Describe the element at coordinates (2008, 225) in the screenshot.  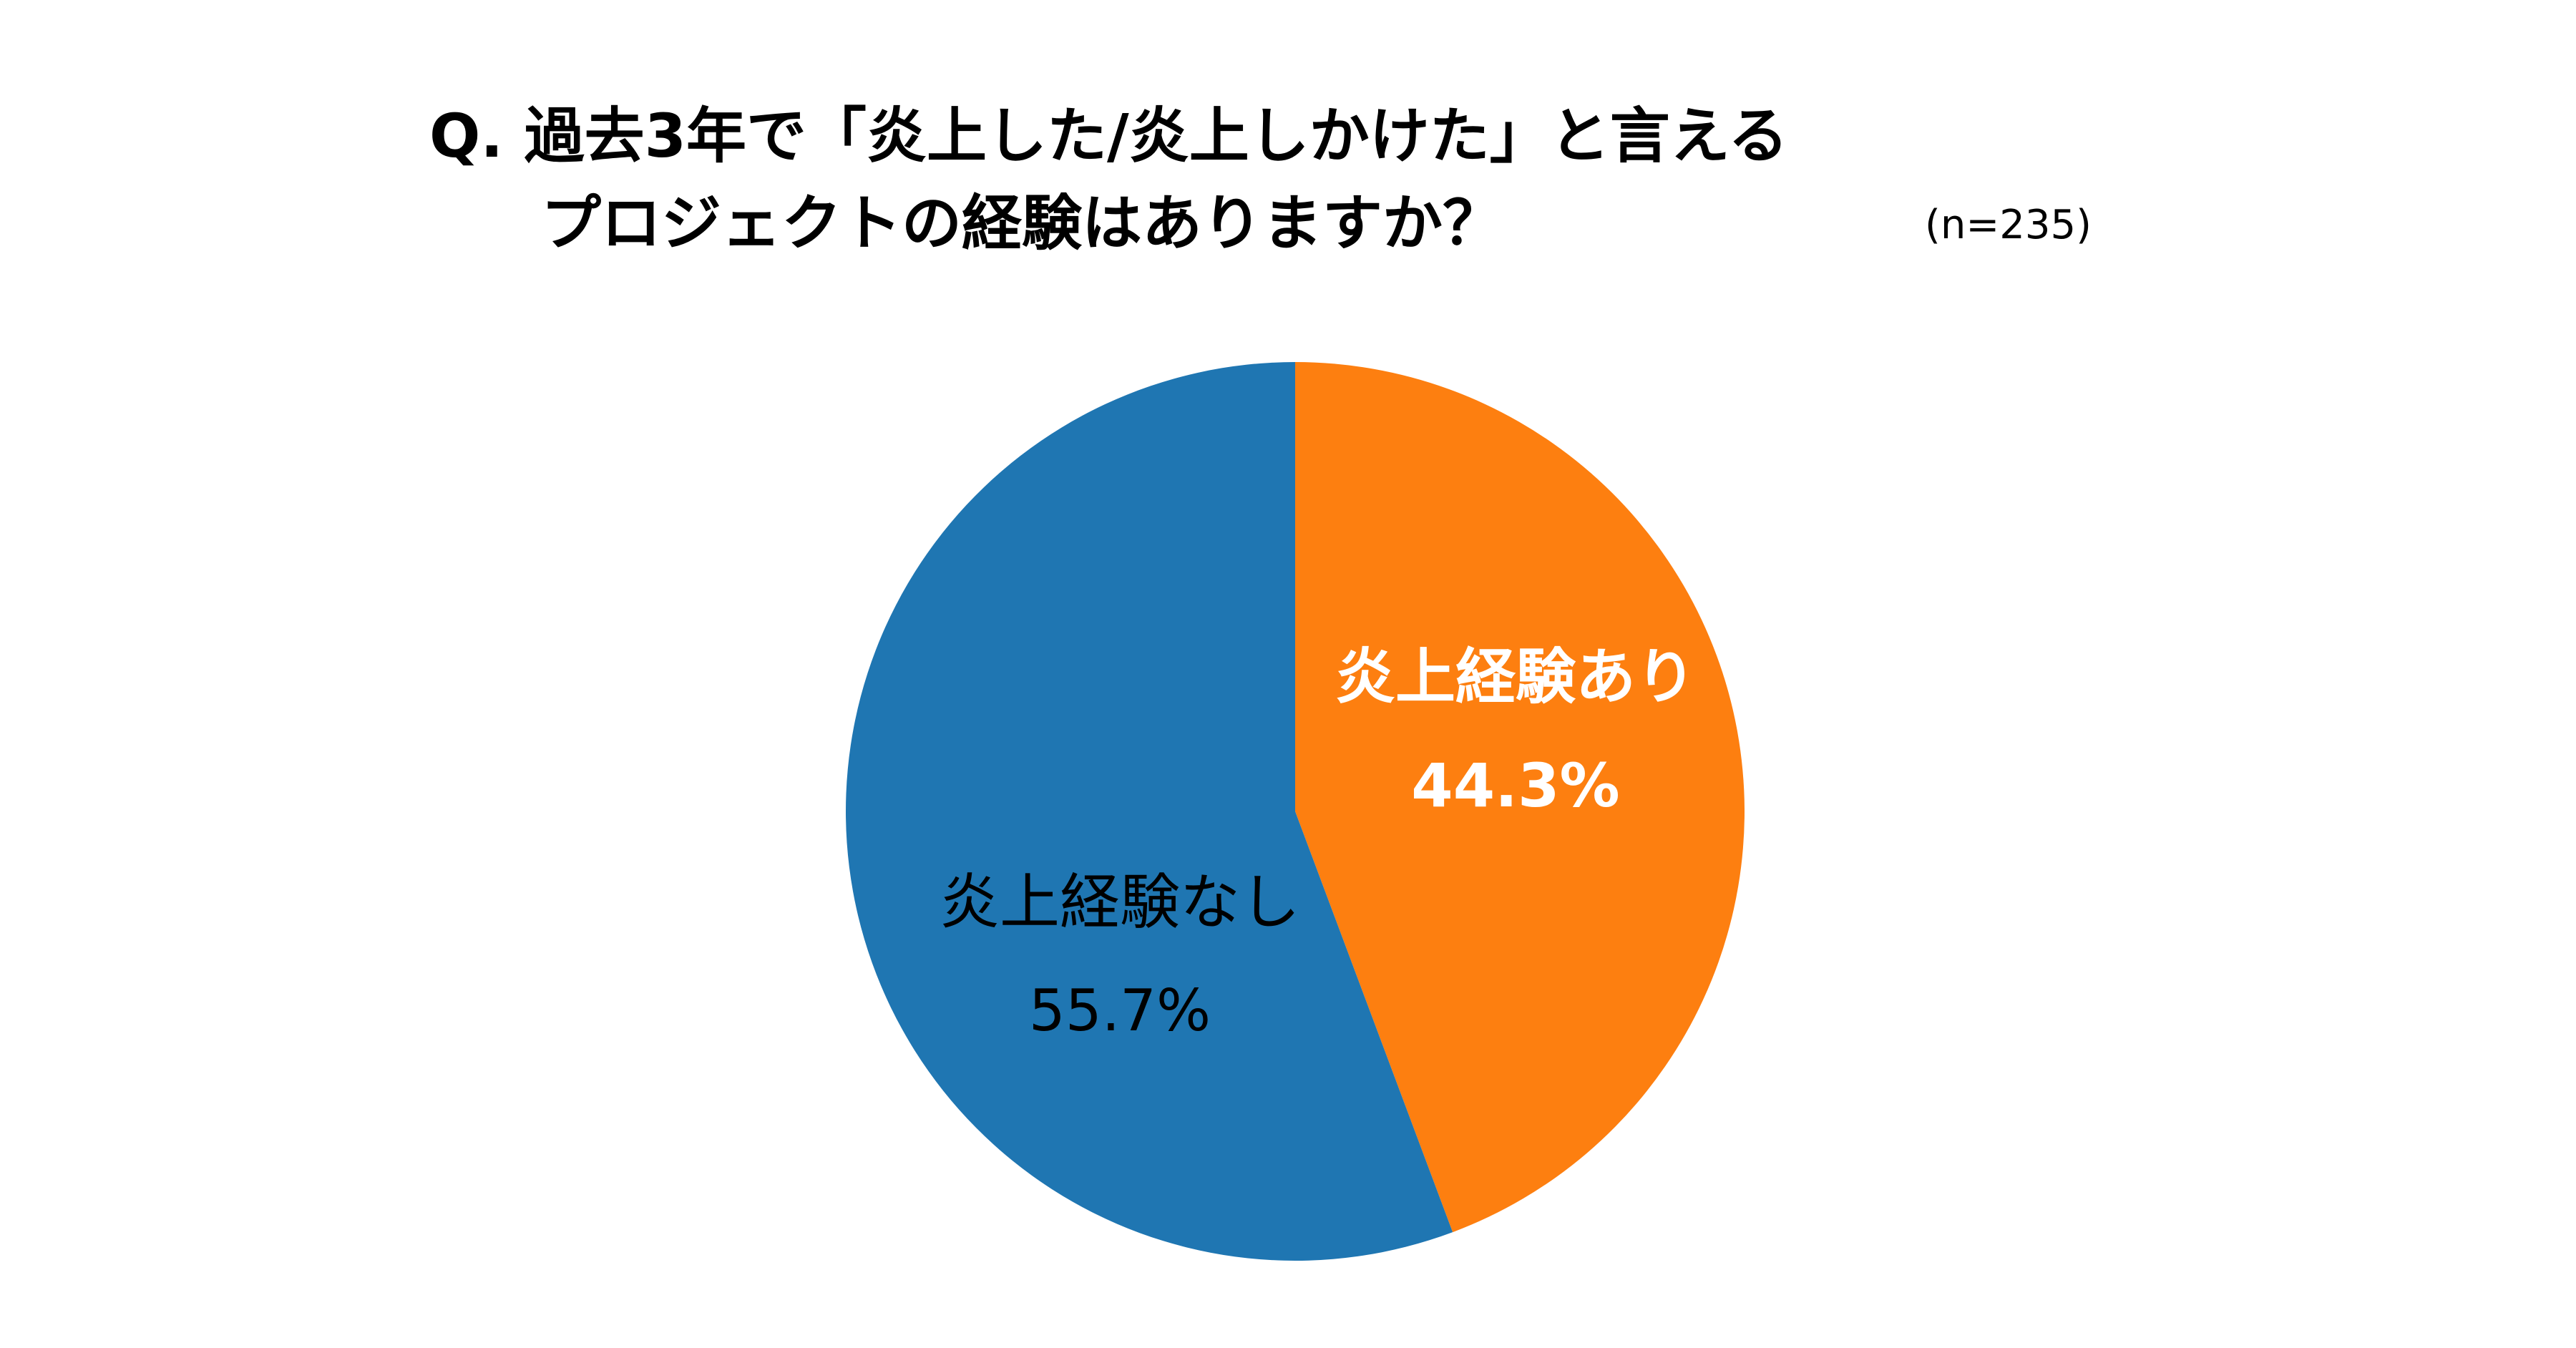
I see `sample-size-label: (n=235)` at that location.